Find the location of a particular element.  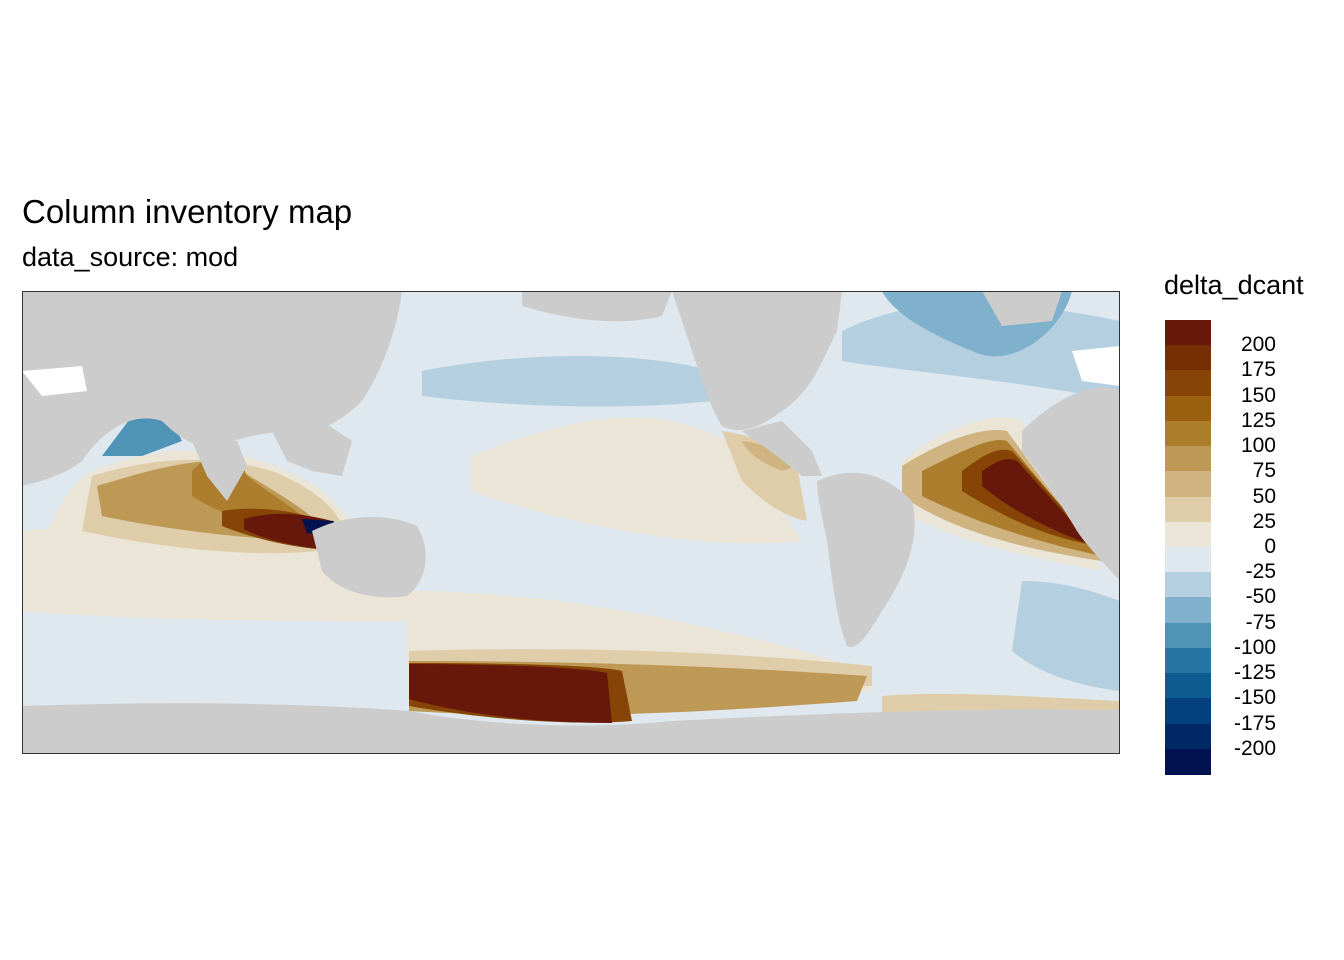

east-pacific-50to75 is located at coordinates (769, 456).